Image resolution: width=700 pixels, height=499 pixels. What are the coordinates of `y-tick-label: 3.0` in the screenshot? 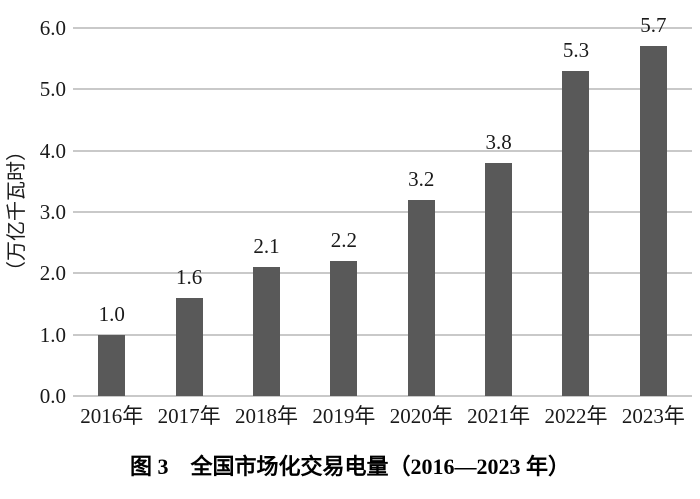 It's located at (52, 212).